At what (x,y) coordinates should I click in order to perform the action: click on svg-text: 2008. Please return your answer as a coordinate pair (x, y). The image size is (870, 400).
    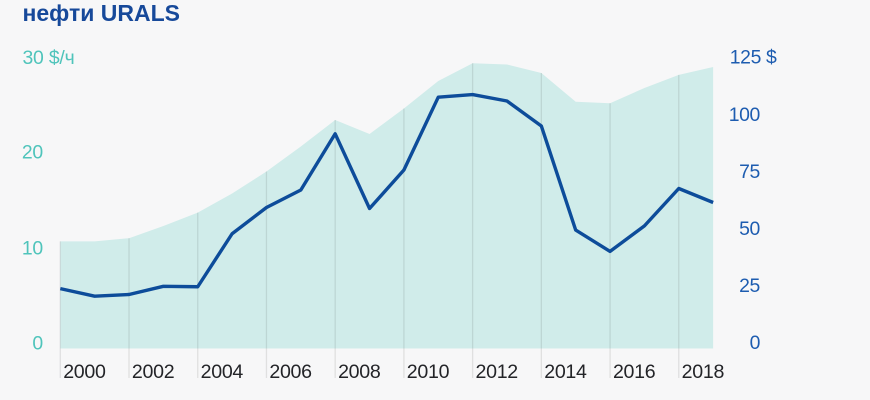
    Looking at the image, I should click on (359, 372).